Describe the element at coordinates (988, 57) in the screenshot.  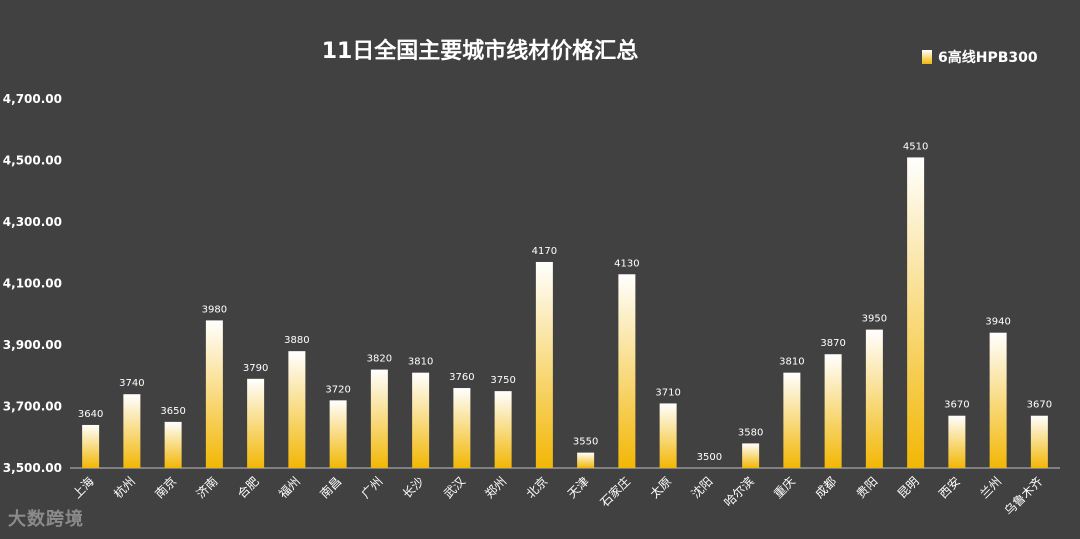
I see `legend-label: 6高线HPB300` at that location.